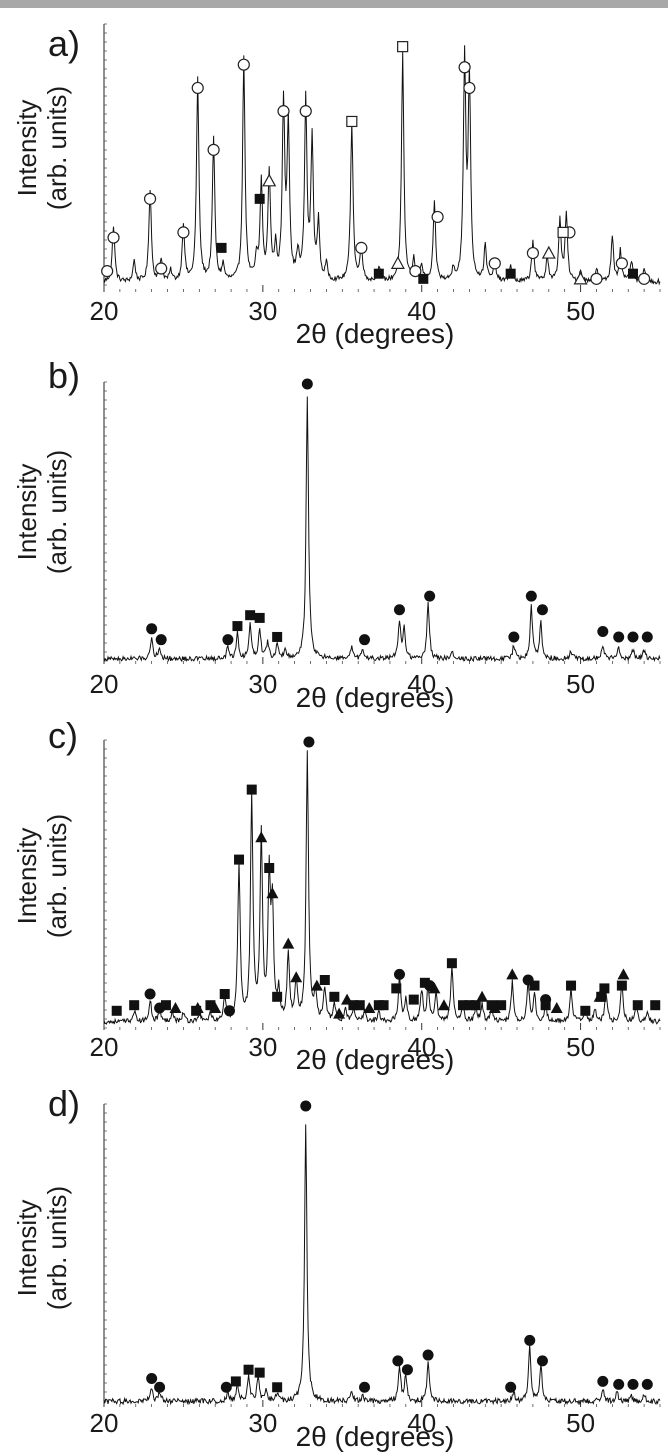  What do you see at coordinates (580, 684) in the screenshot?
I see `x-tick-label: 50` at bounding box center [580, 684].